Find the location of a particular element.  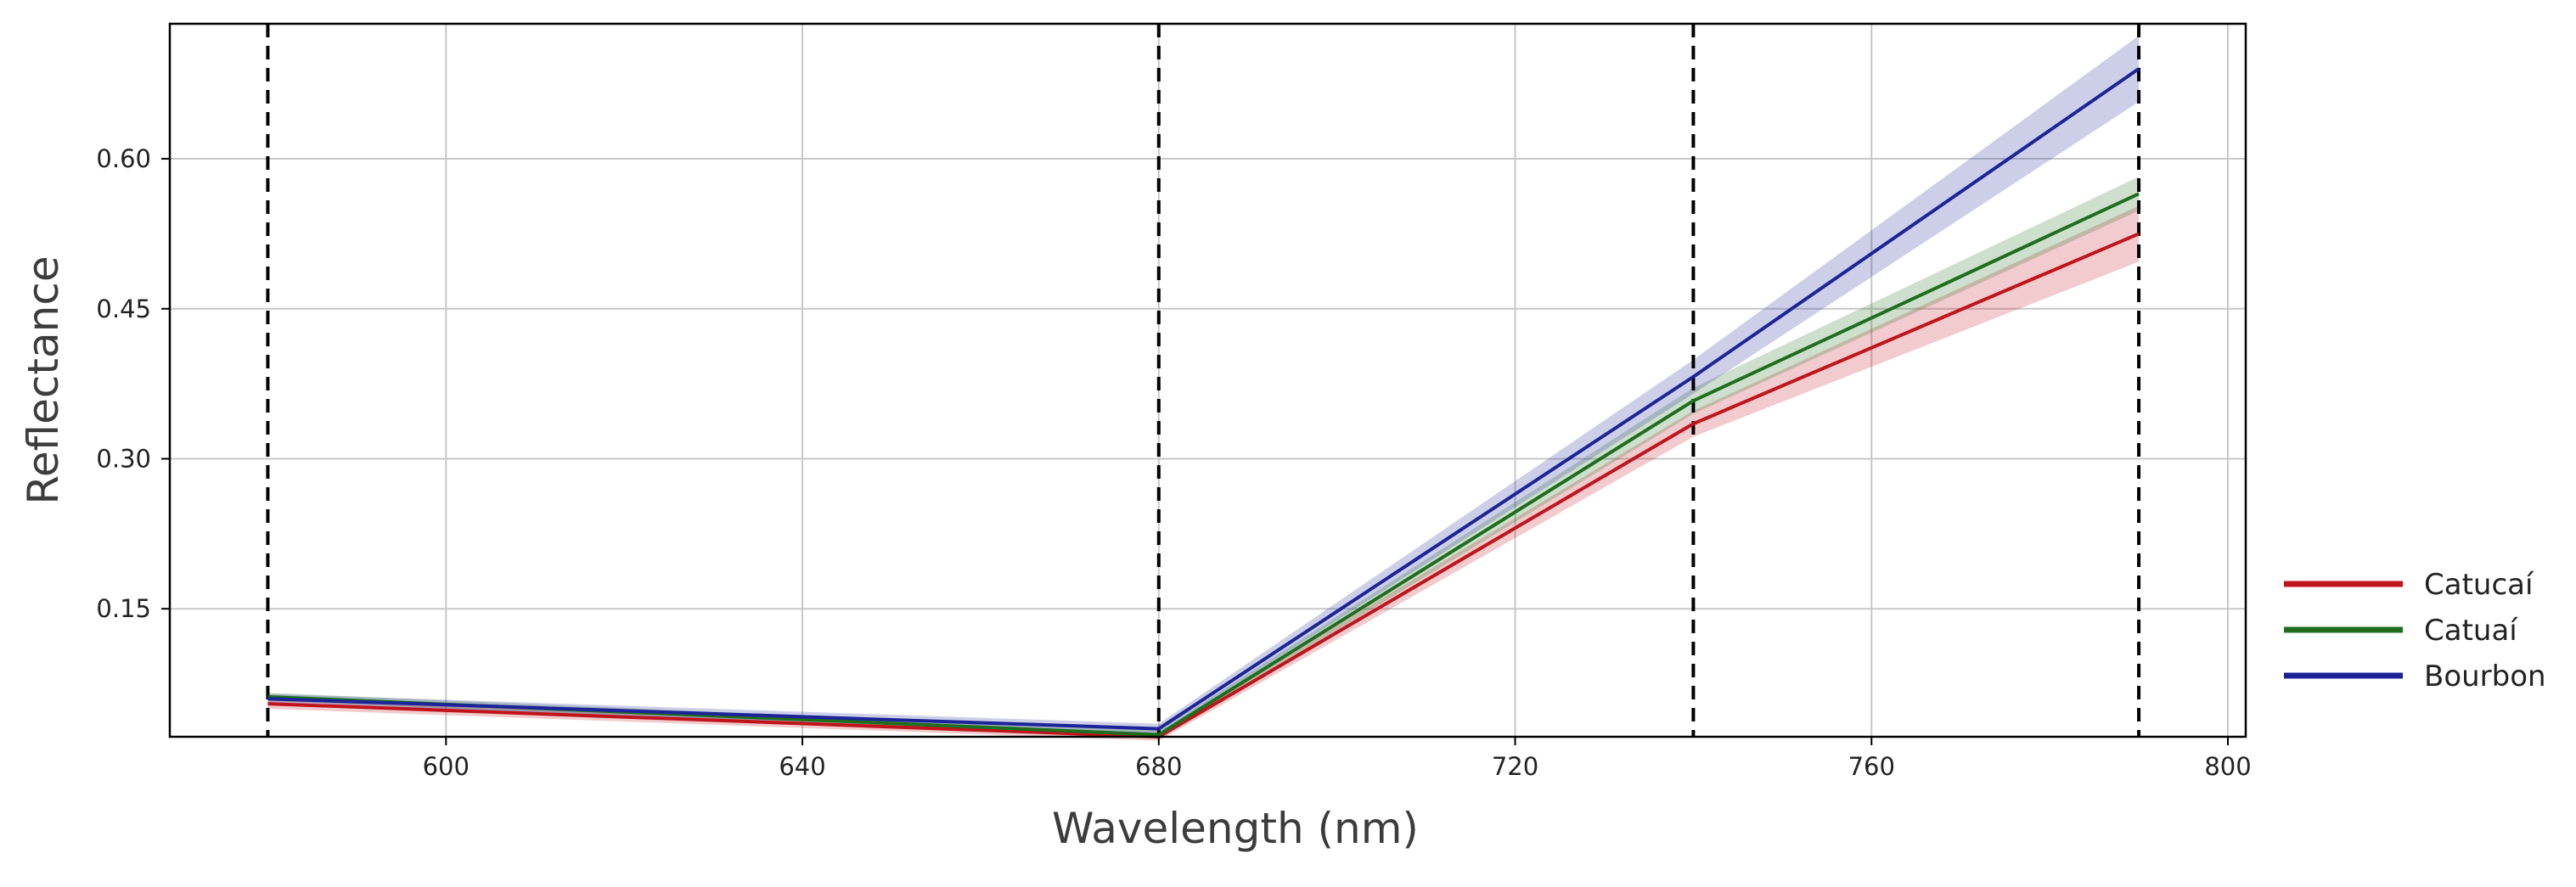

y-tick-label: 0.30 is located at coordinates (123, 458).